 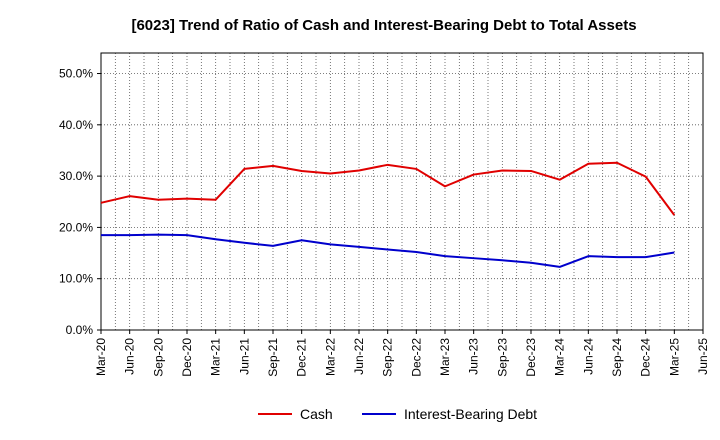 I want to click on x-tick-label: Dec-22, so click(x=416, y=357).